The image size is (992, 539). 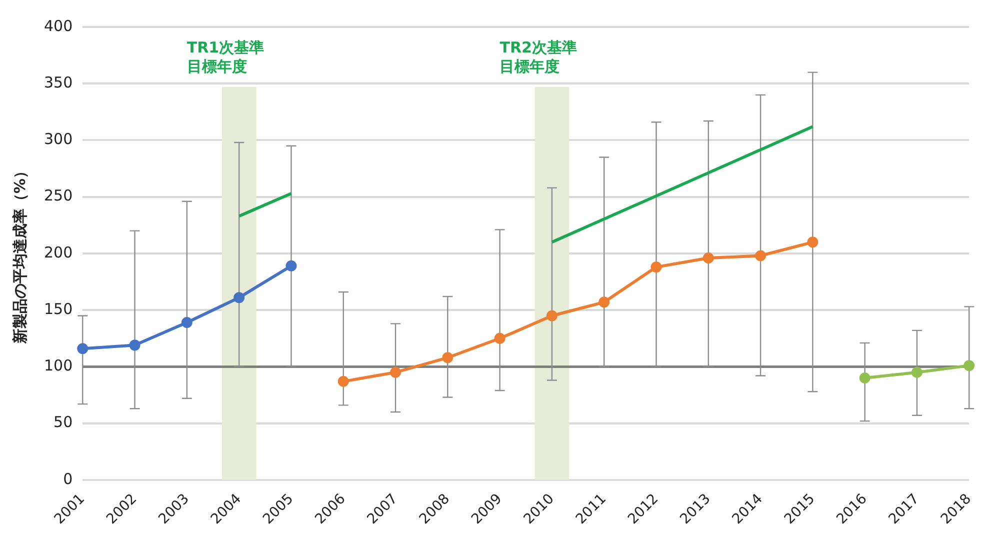 I want to click on y-tick-label: 300, so click(x=58, y=139).